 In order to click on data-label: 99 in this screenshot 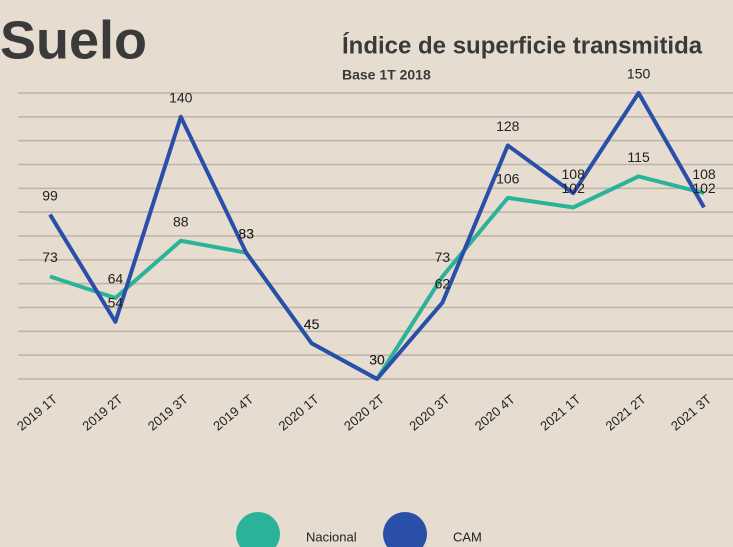, I will do `click(50, 195)`.